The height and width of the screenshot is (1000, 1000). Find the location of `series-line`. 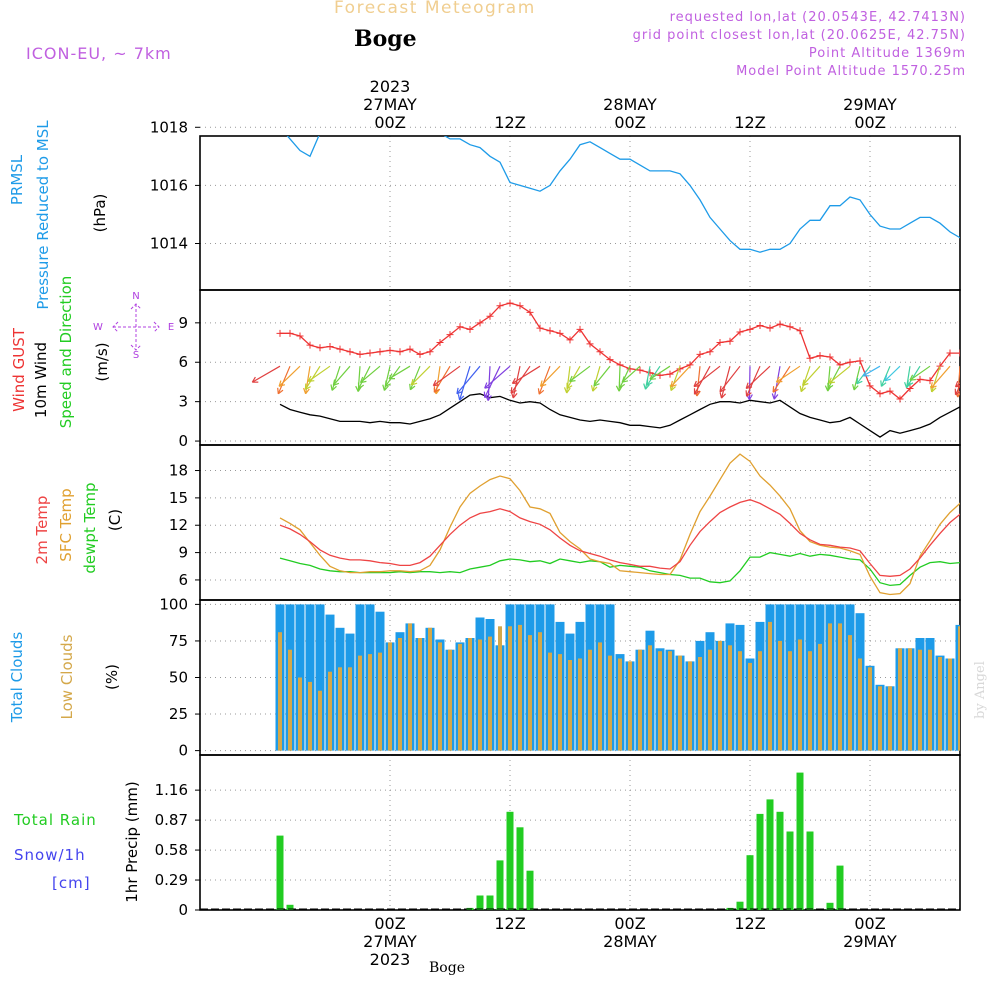

series-line is located at coordinates (619, 569).